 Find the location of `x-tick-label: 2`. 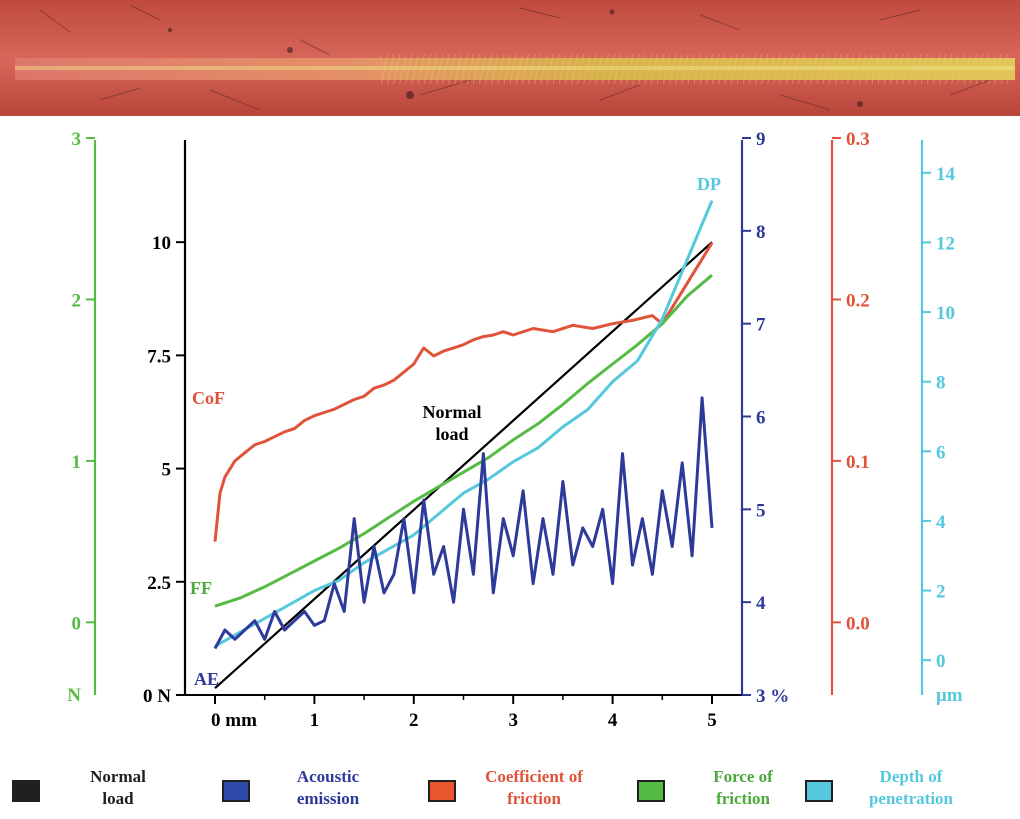

x-tick-label: 2 is located at coordinates (414, 720).